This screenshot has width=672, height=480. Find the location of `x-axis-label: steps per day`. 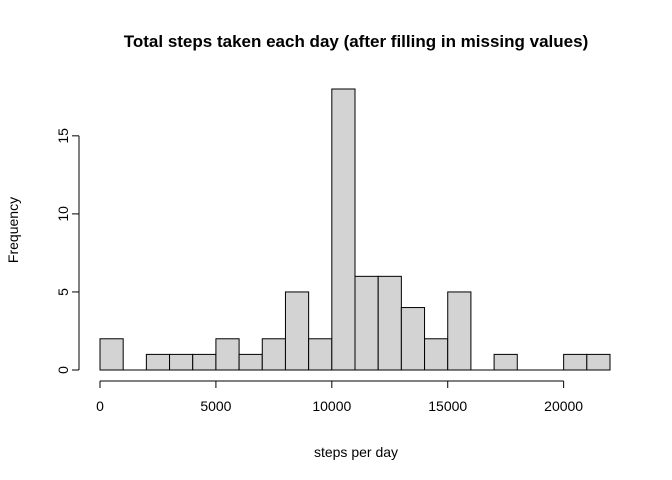

x-axis-label: steps per day is located at coordinates (356, 452).